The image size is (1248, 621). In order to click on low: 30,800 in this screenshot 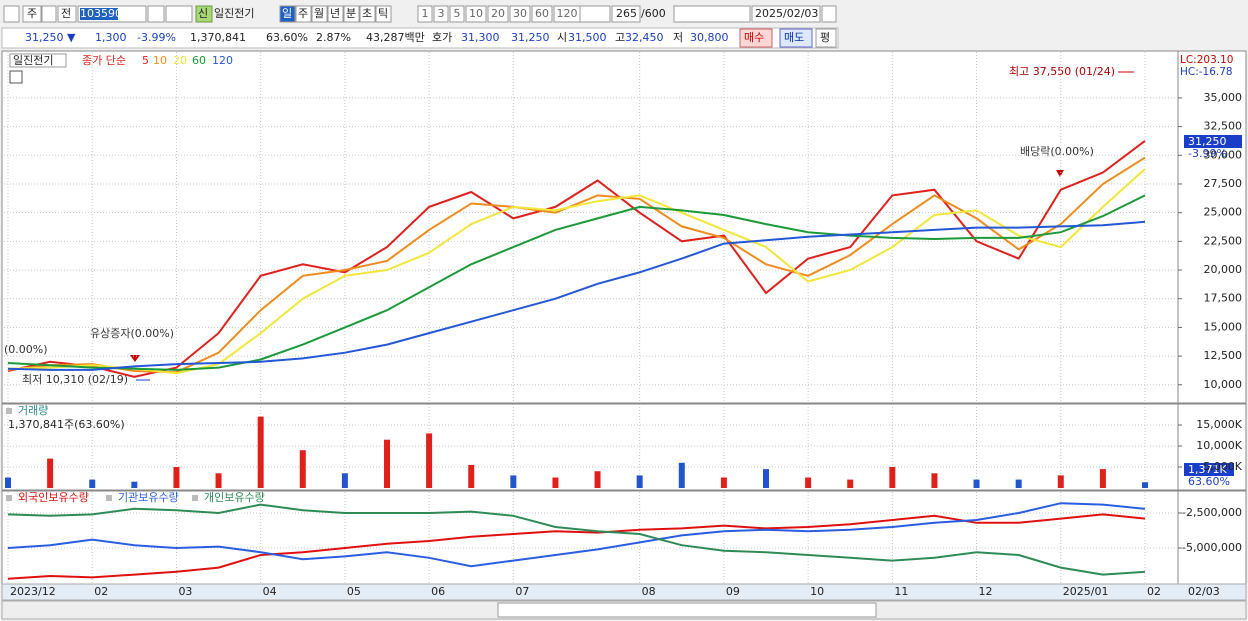, I will do `click(709, 37)`.